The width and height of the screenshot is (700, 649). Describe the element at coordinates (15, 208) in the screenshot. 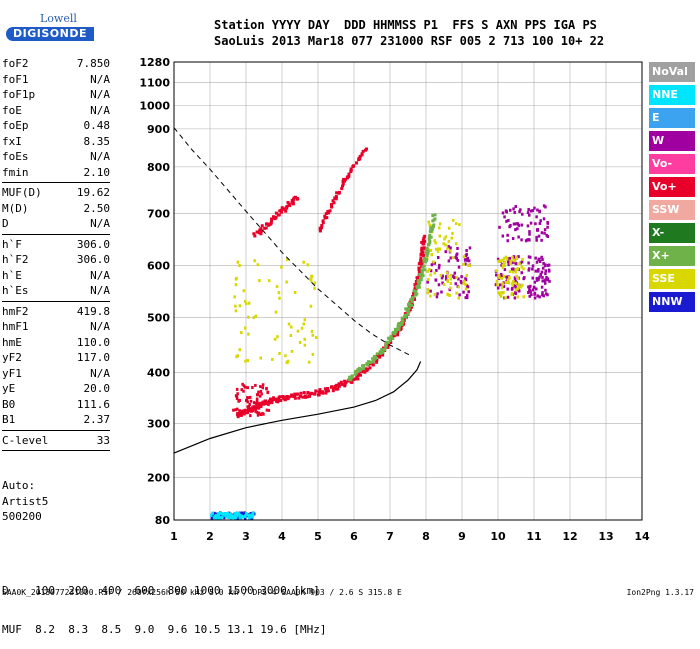

I see `param-label: M(D)` at that location.